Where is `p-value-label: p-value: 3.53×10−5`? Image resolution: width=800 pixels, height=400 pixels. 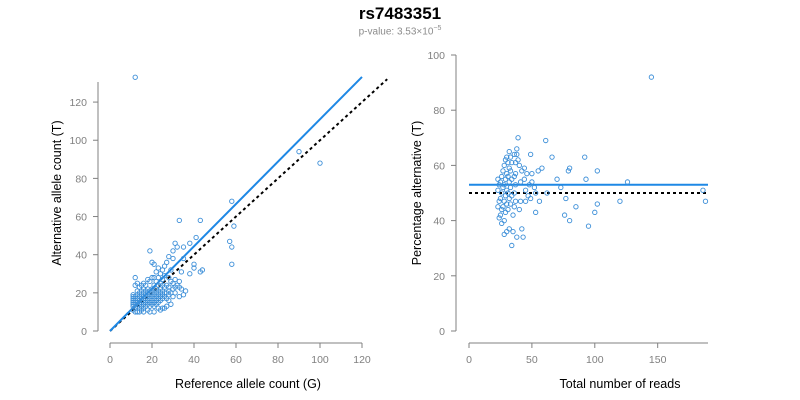 p-value-label: p-value: 3.53×10−5 is located at coordinates (400, 31).